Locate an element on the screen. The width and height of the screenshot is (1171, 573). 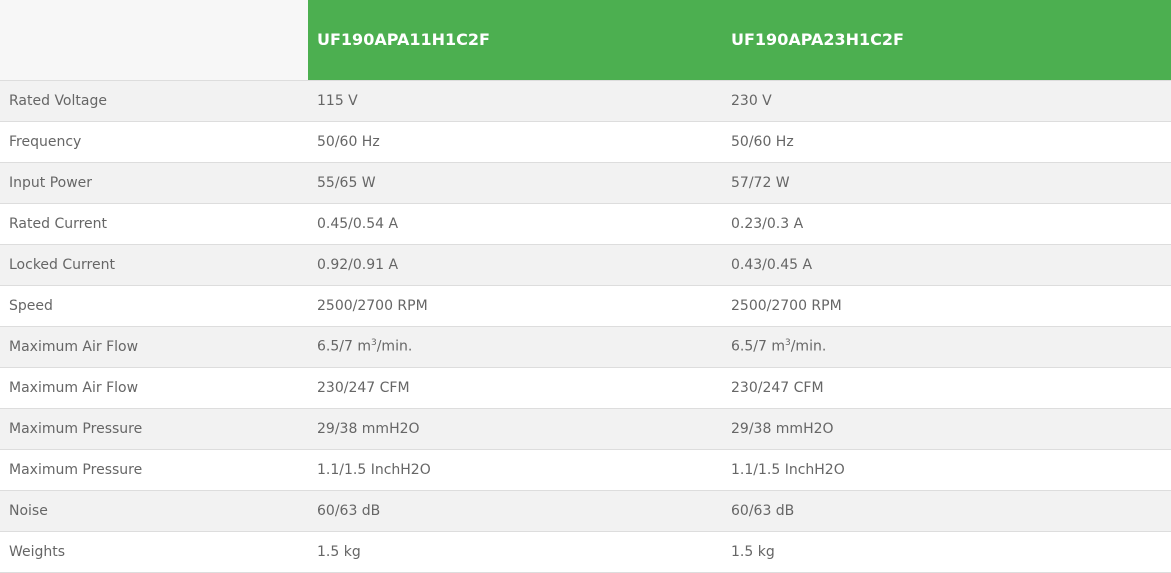
spec-label: Rated Voltage is located at coordinates (154, 100).